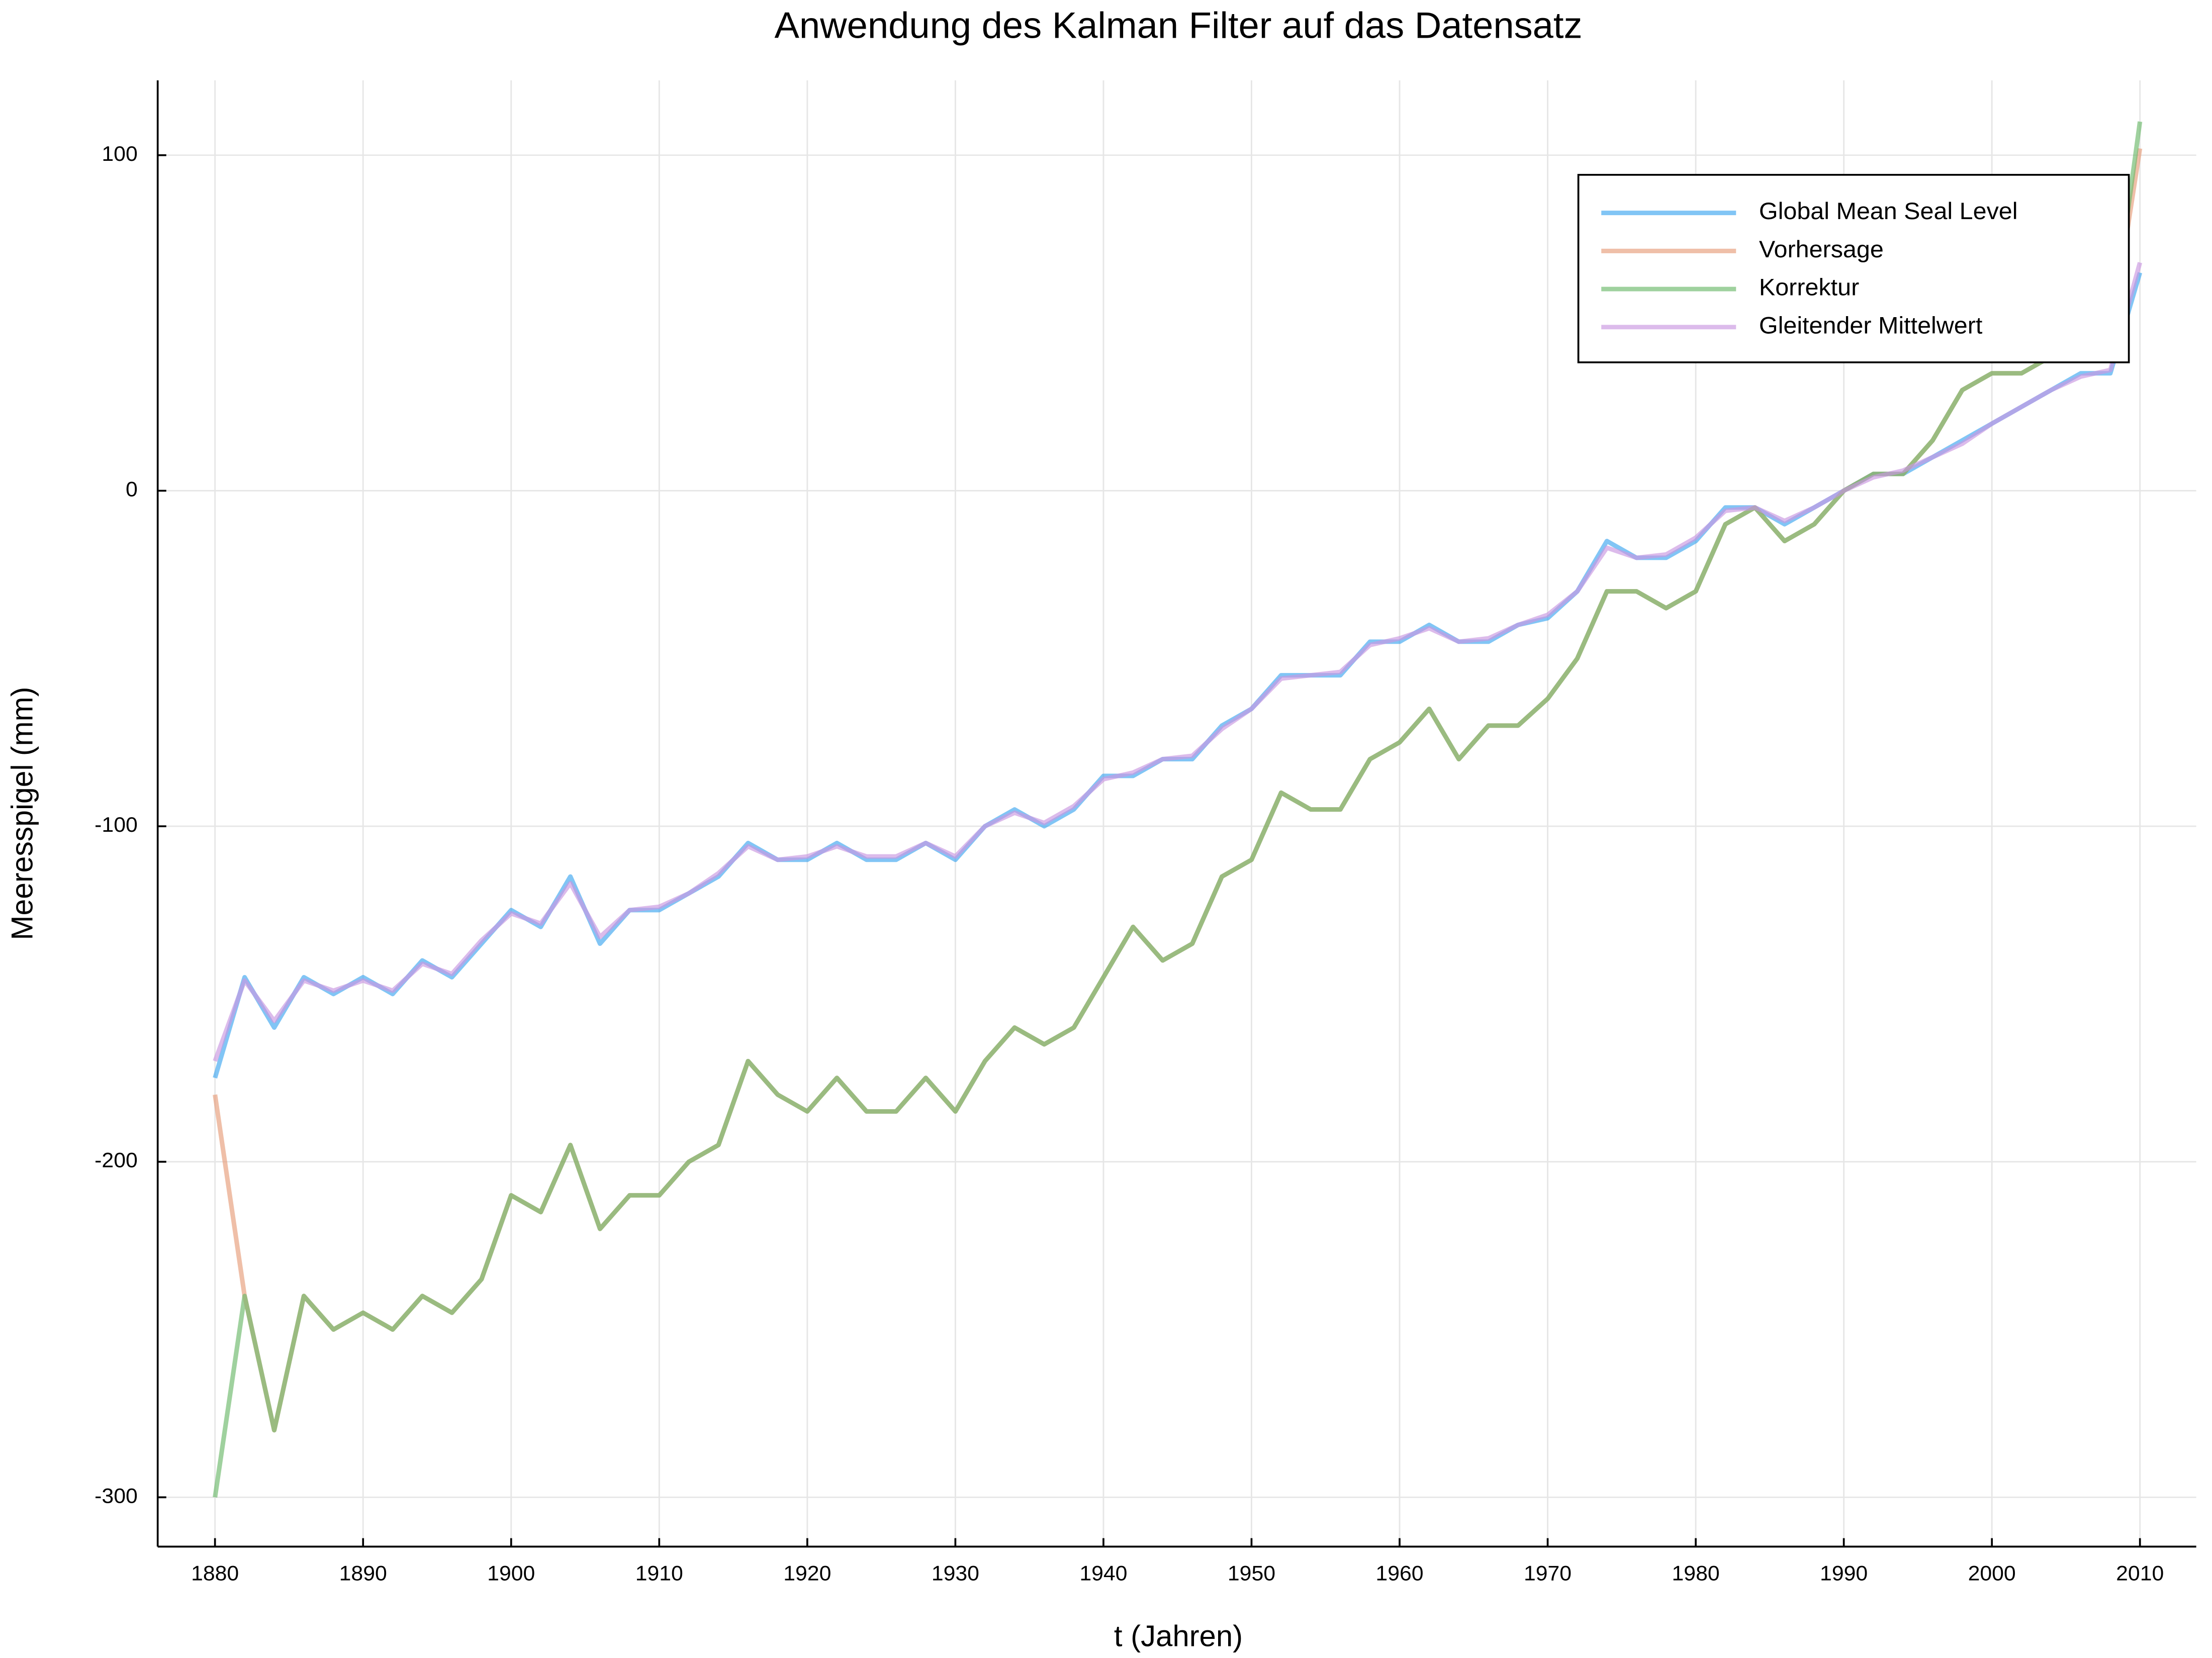 Image resolution: width=2212 pixels, height=1658 pixels. What do you see at coordinates (1548, 1573) in the screenshot?
I see `x-tick-label: 1970` at bounding box center [1548, 1573].